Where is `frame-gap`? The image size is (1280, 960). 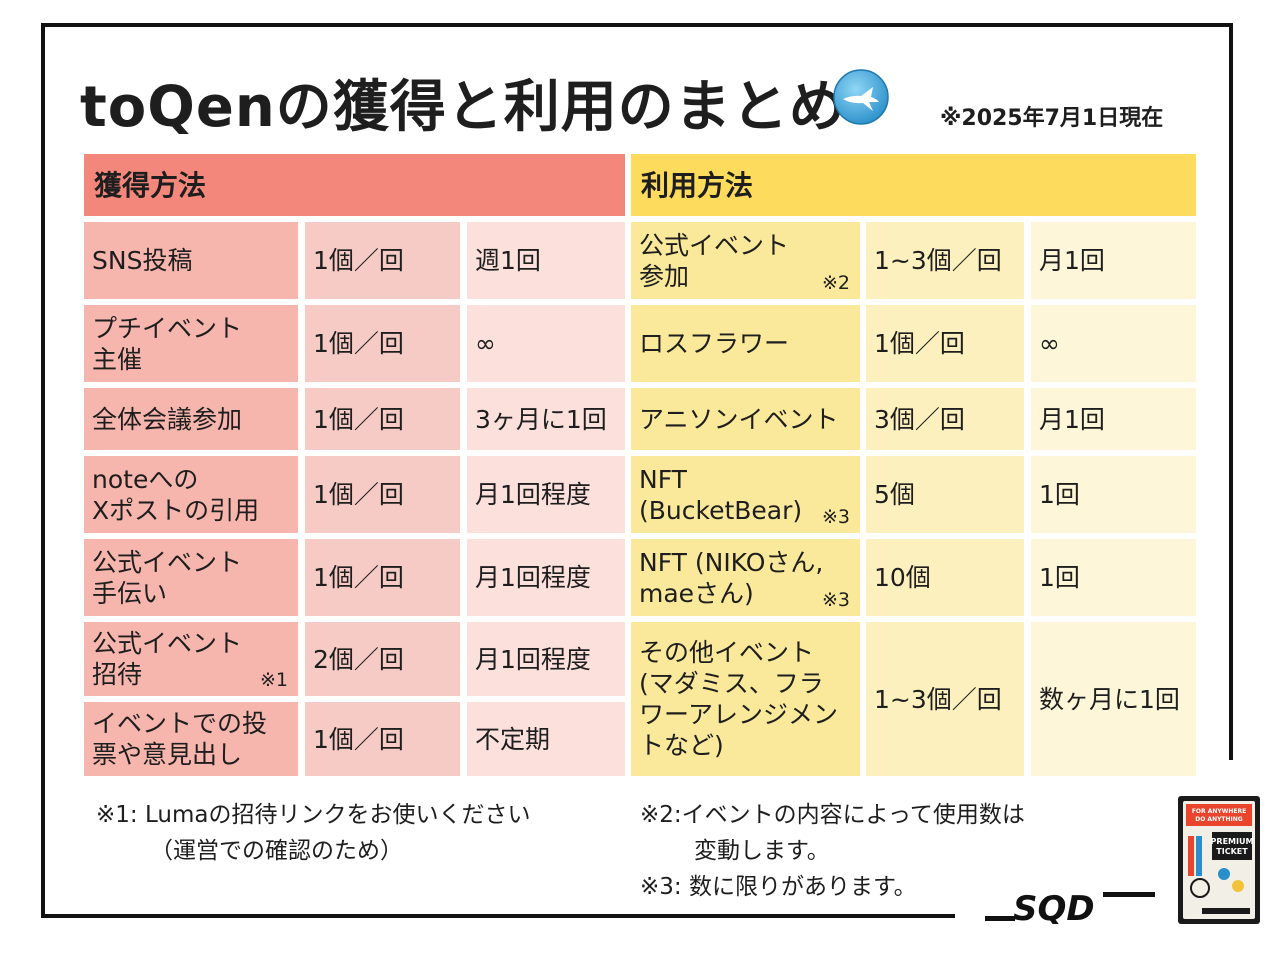
frame-gap is located at coordinates (1100, 916).